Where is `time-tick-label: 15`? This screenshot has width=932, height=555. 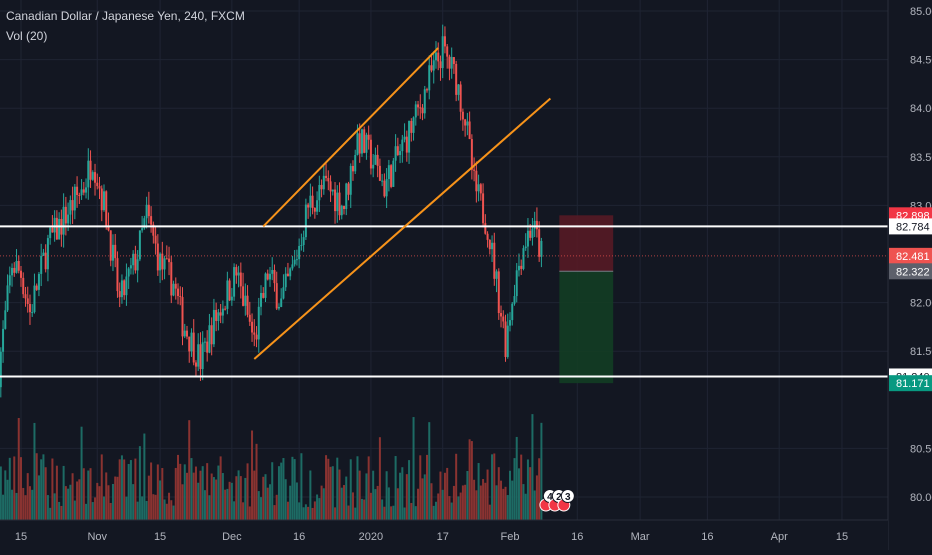
time-tick-label: 15 is located at coordinates (160, 537).